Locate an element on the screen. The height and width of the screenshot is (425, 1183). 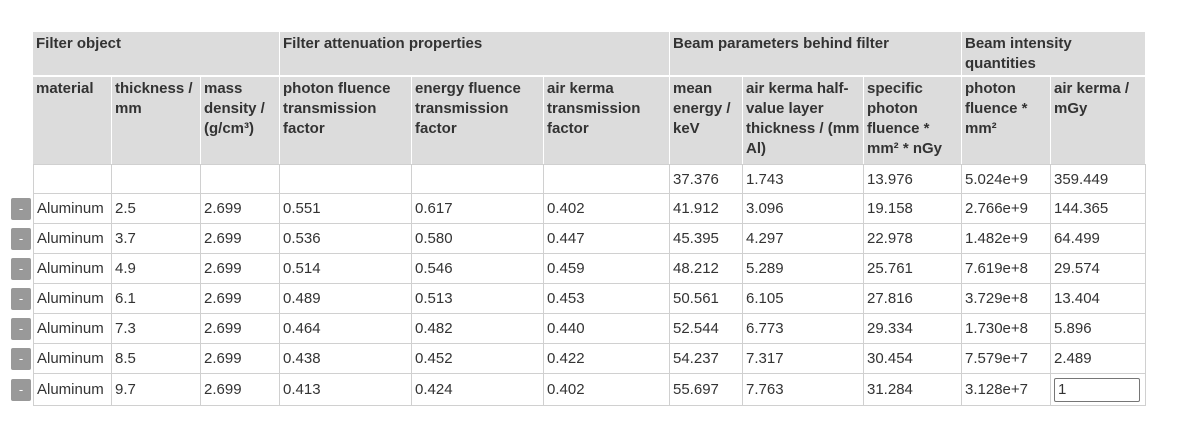
air-kerma-input is located at coordinates (1097, 389).